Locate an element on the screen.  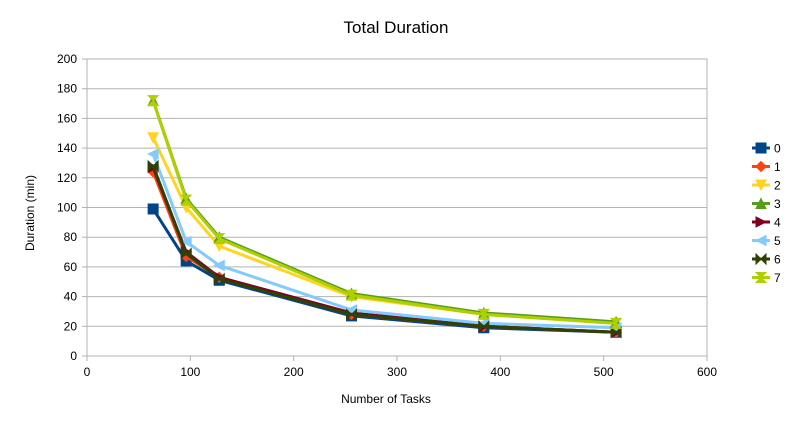
x-tick-label: 100 is located at coordinates (190, 372).